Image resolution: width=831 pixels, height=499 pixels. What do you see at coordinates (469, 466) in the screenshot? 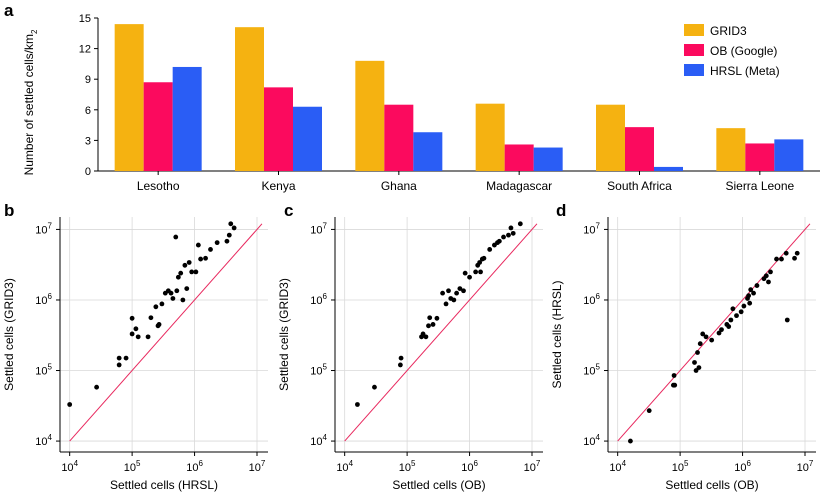
I see `x-tick-label-c-2: 10⁶` at bounding box center [469, 466].